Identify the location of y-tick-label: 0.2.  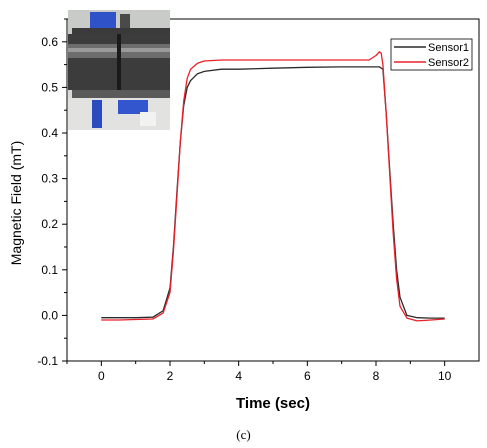
(49, 224).